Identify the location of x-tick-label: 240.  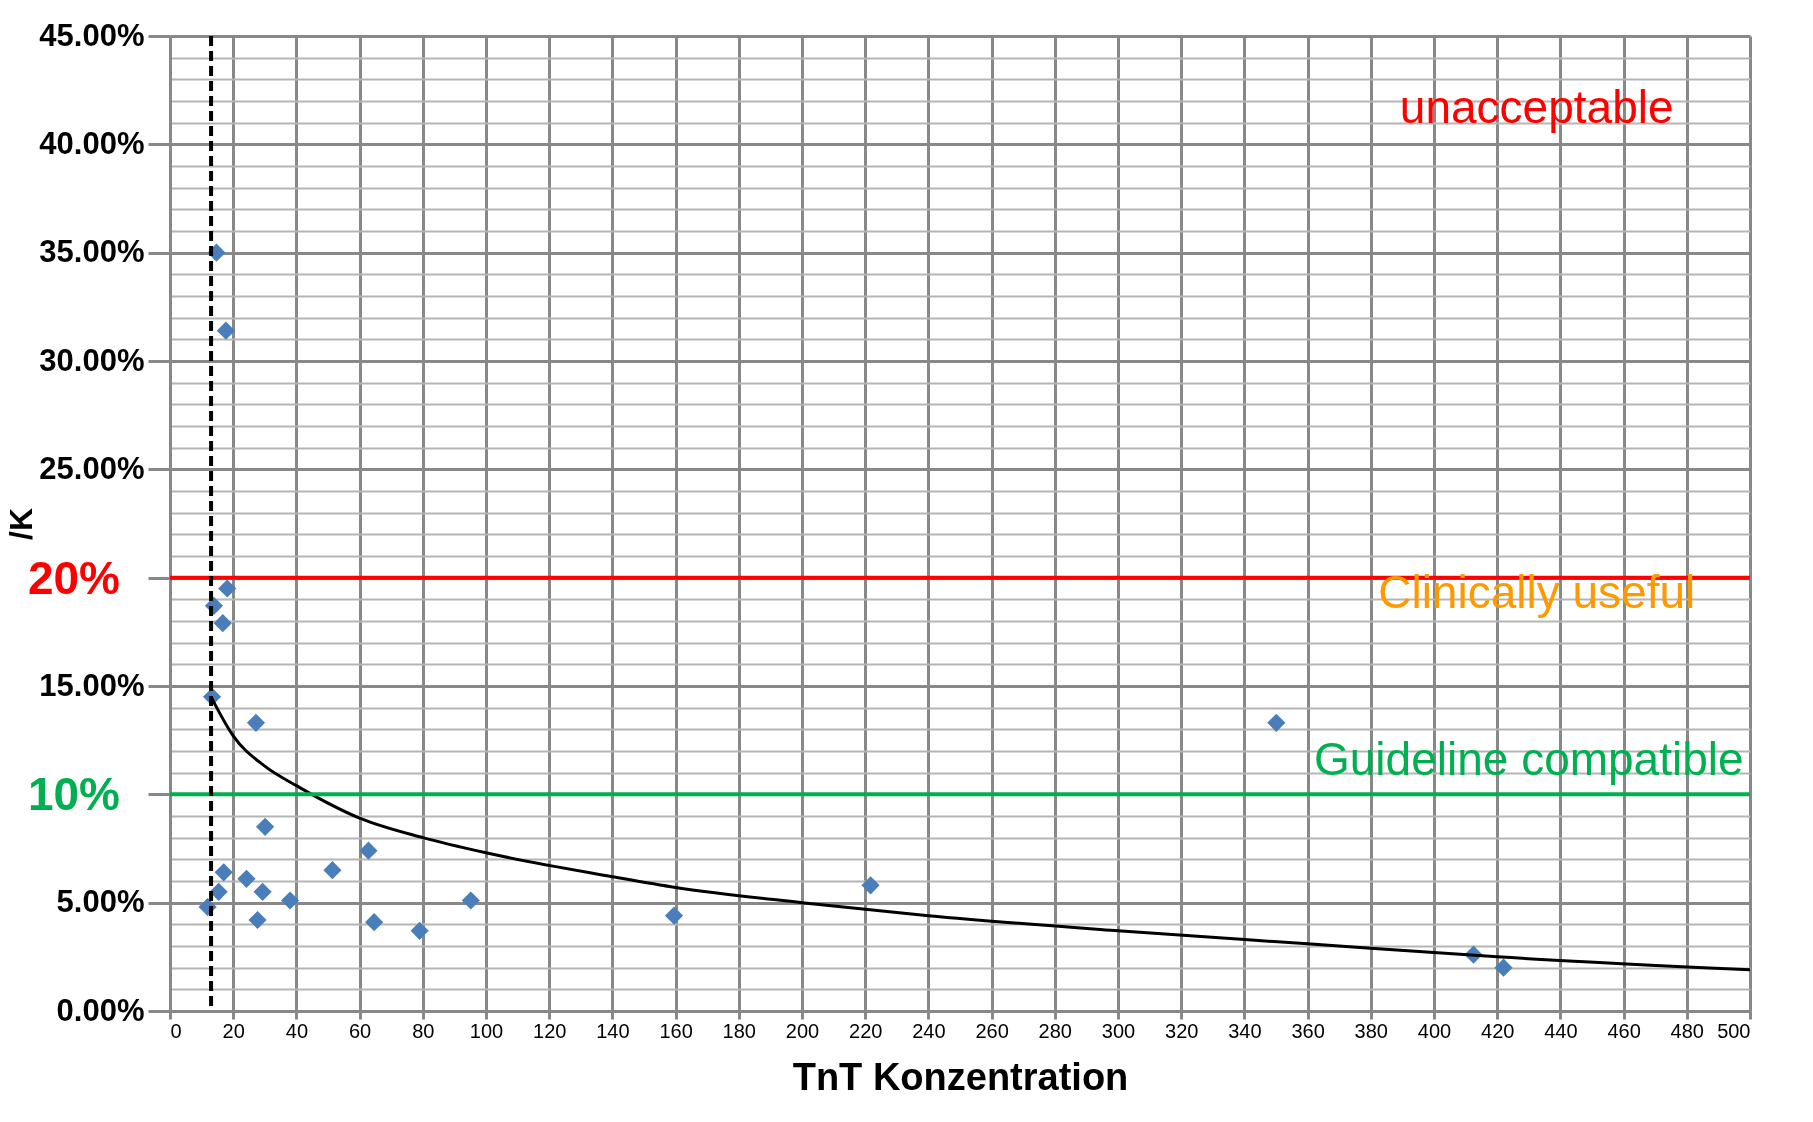
(929, 1030).